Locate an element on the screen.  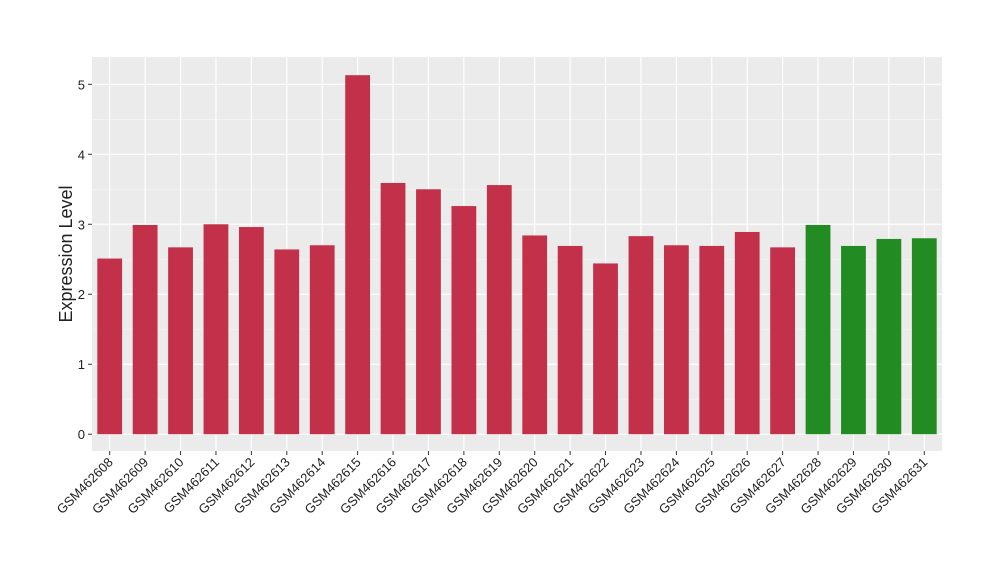
y-tick-label: 1 is located at coordinates (81, 364).